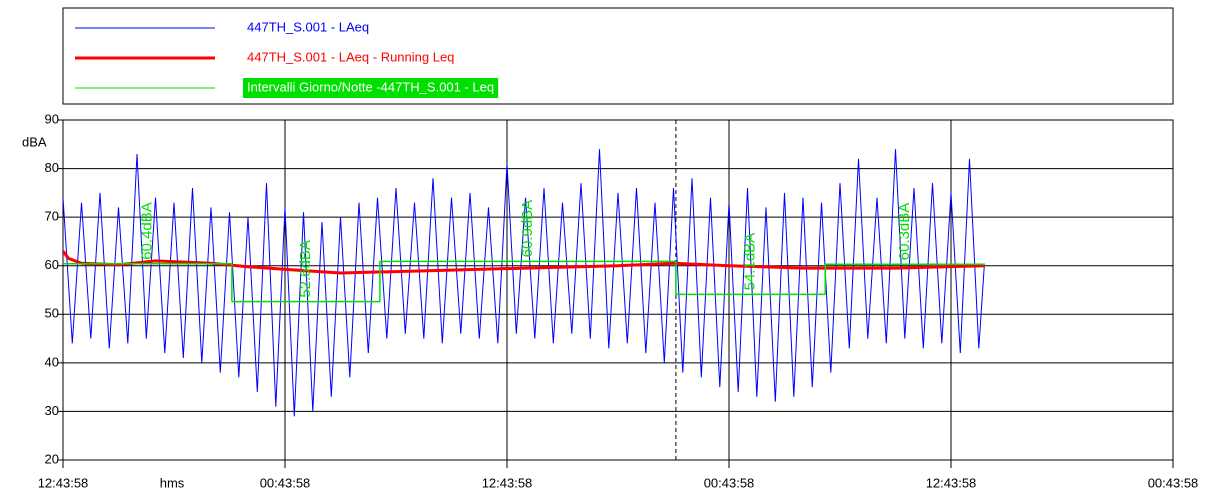  Describe the element at coordinates (52, 458) in the screenshot. I see `y-tick-label: 20` at that location.